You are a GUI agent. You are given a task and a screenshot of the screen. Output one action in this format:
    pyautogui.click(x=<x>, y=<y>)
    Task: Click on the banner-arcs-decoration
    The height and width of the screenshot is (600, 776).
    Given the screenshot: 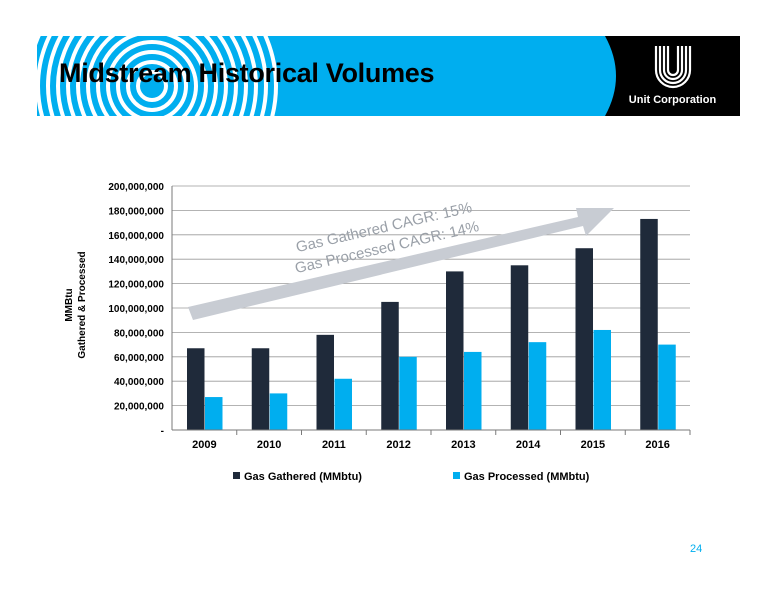 What is the action you would take?
    pyautogui.click(x=157, y=76)
    